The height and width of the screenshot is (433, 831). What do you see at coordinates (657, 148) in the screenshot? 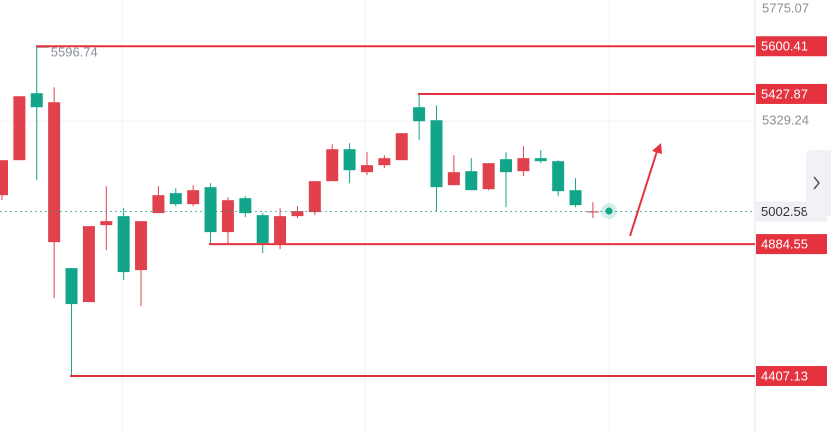
I see `trend-arrow-head` at bounding box center [657, 148].